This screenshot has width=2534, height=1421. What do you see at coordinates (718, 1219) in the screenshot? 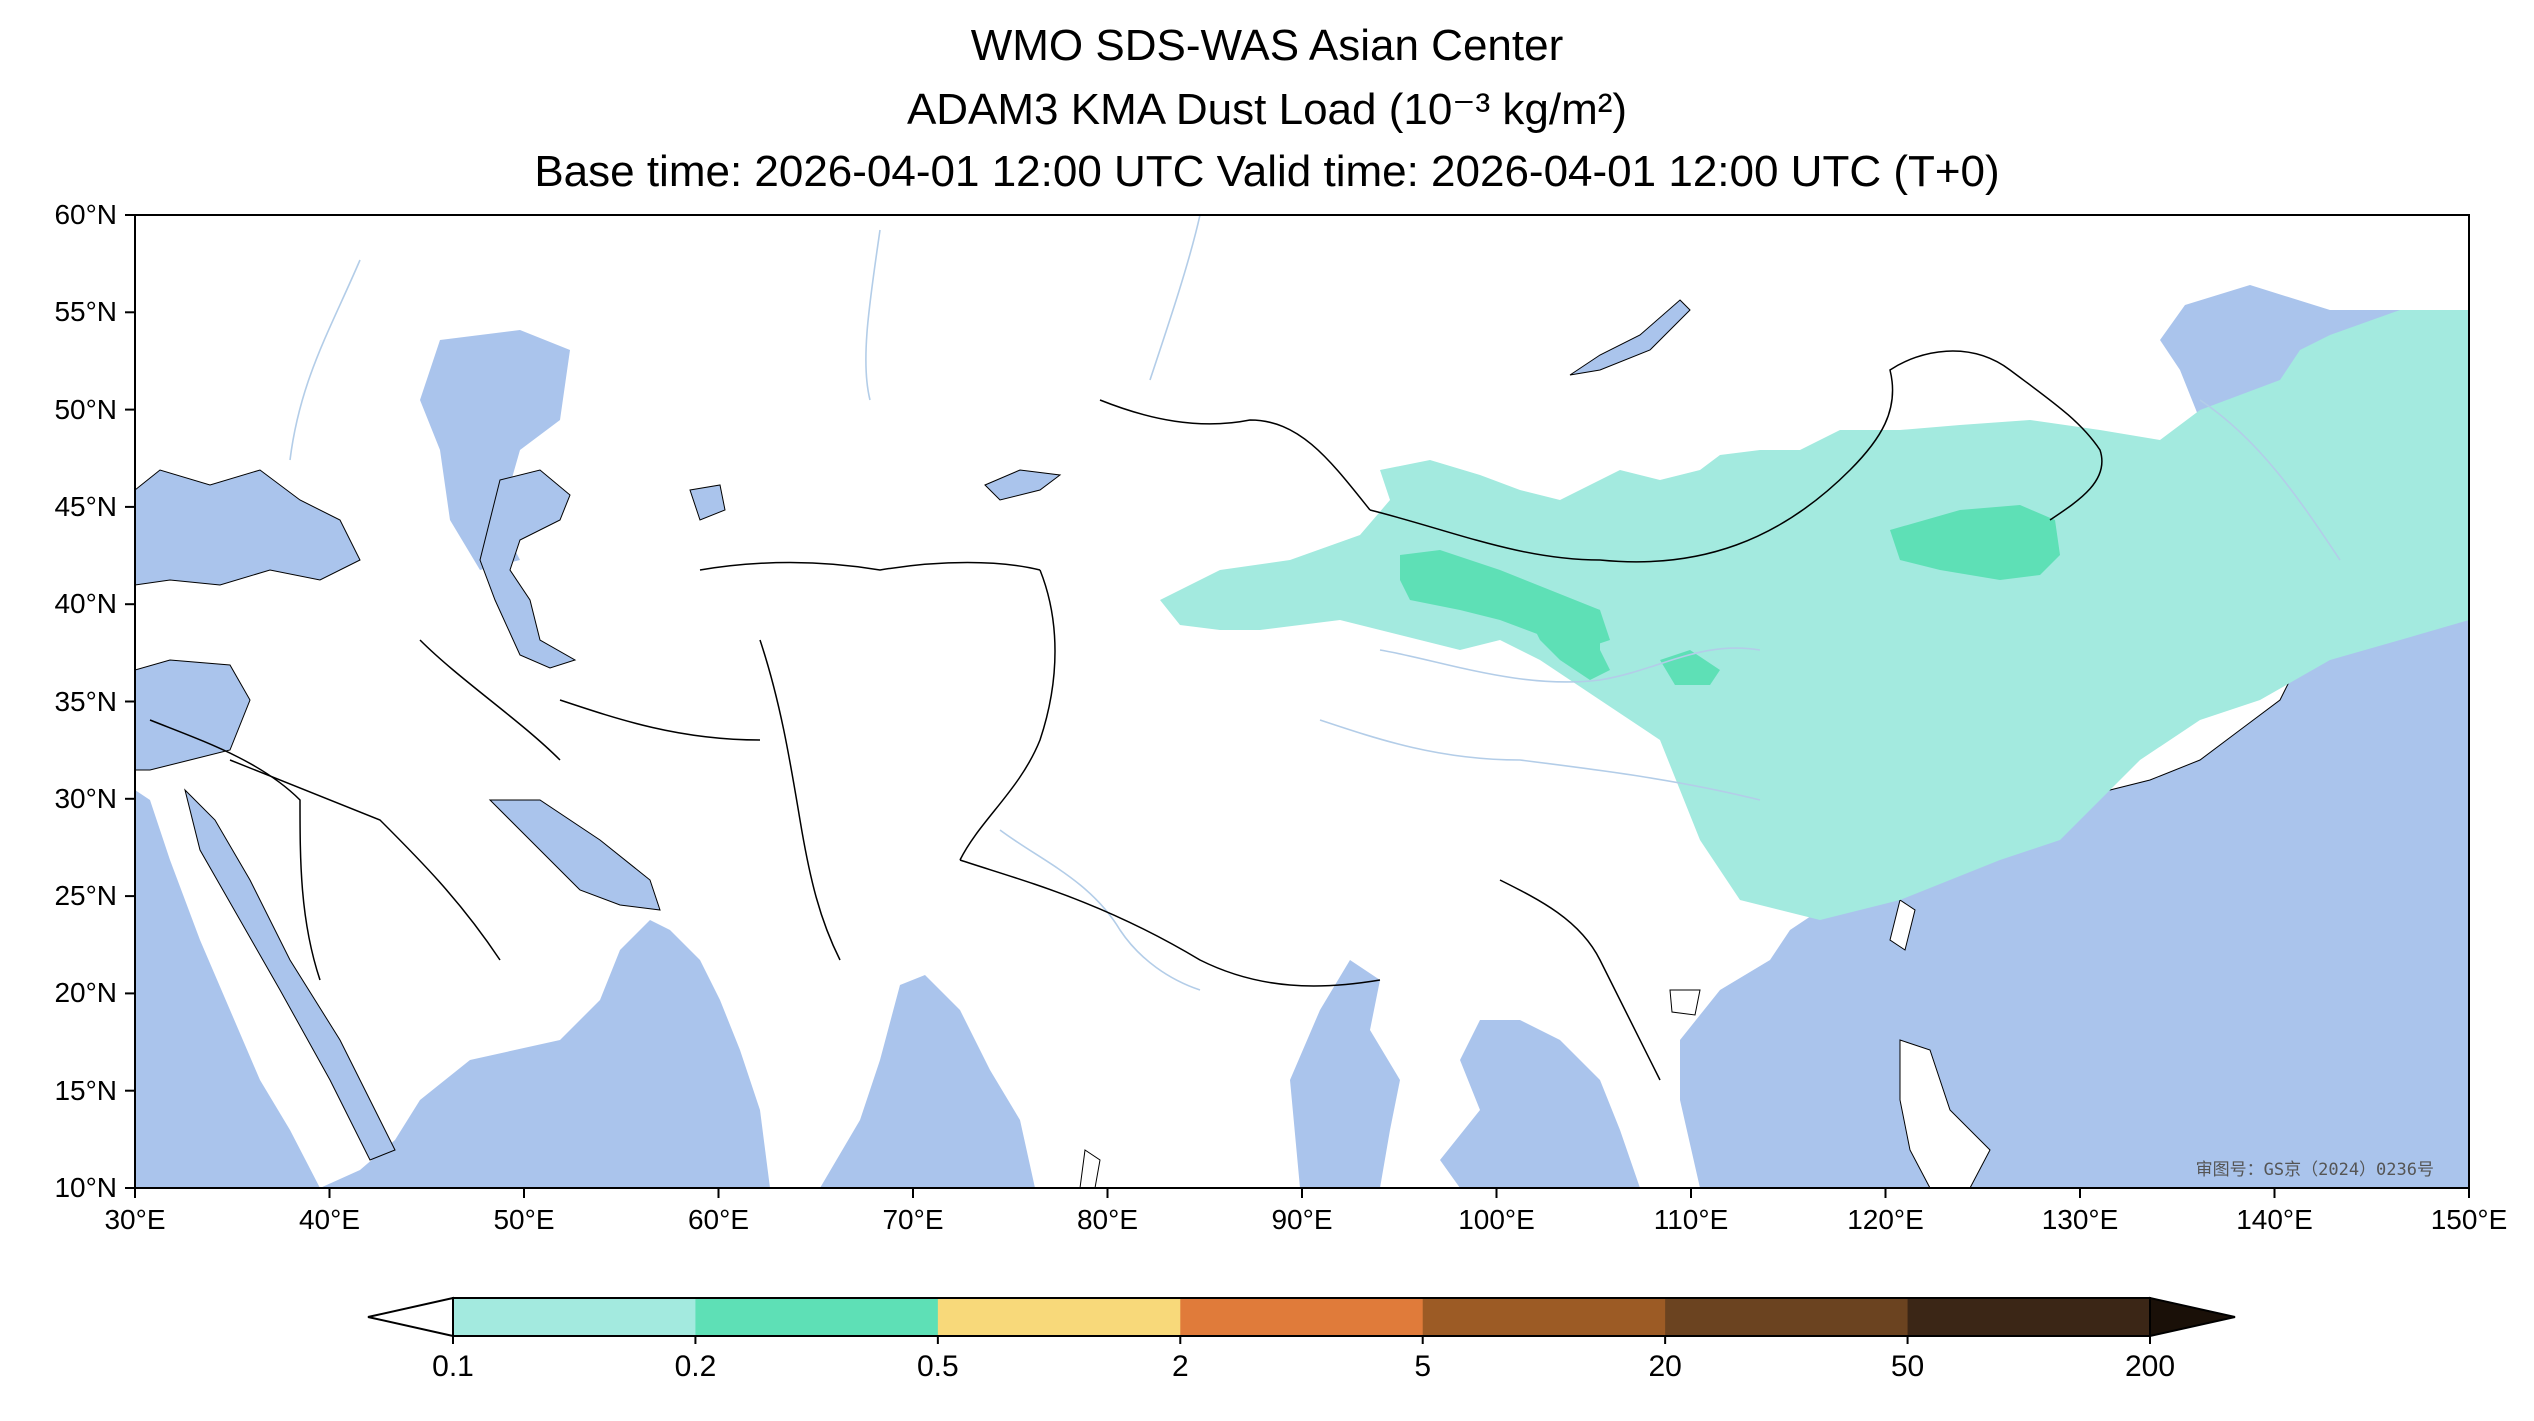
I see `lon-tick-label: 60°E` at bounding box center [718, 1219].